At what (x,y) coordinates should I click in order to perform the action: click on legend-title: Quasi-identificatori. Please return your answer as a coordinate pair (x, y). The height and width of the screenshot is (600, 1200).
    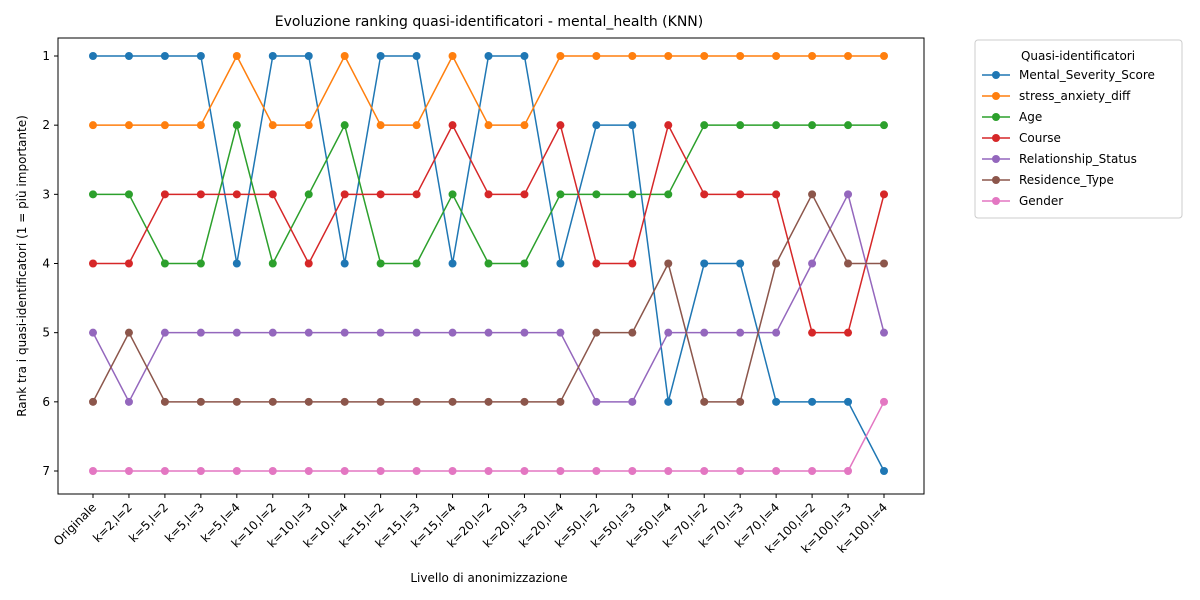
    Looking at the image, I should click on (1078, 56).